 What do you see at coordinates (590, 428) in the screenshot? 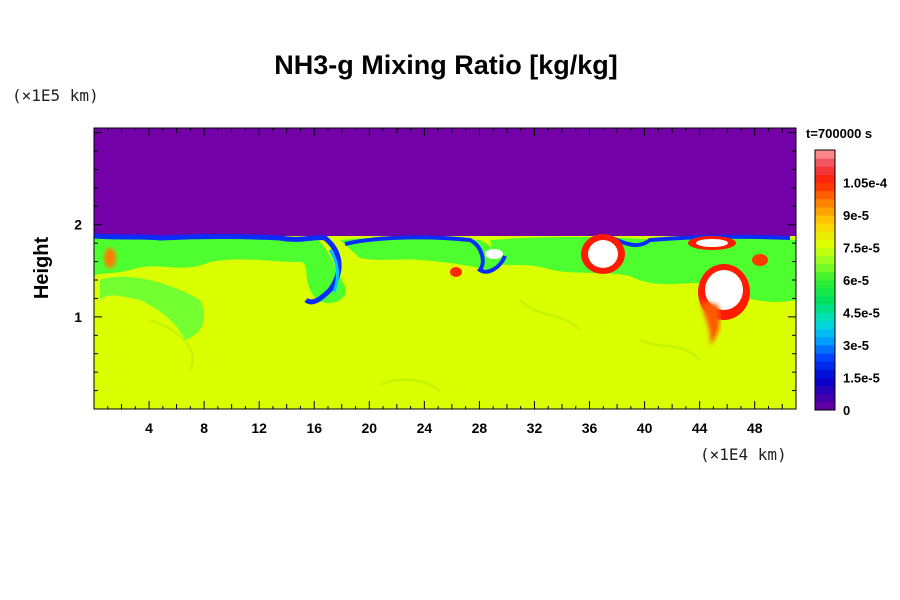
I see `x-tick-label: 36` at bounding box center [590, 428].